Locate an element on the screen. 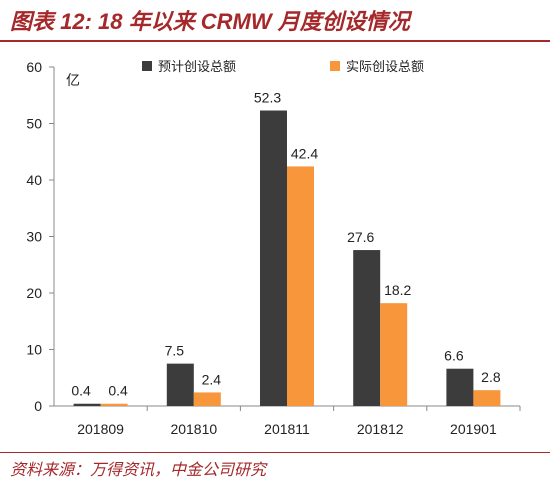 This screenshot has height=482, width=550. y-tick-label: 10 is located at coordinates (34, 350).